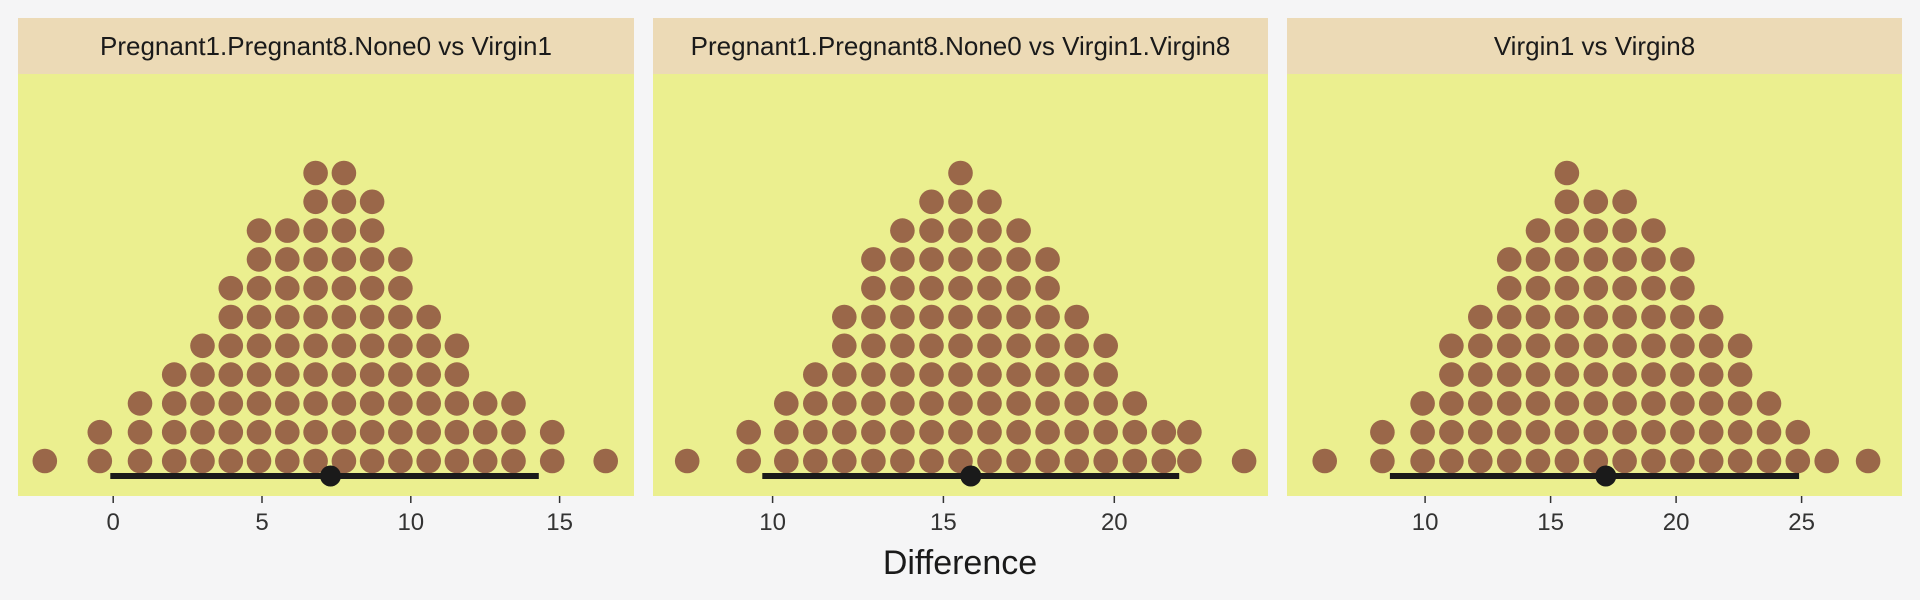  Describe the element at coordinates (960, 46) in the screenshot. I see `facet-strip` at that location.